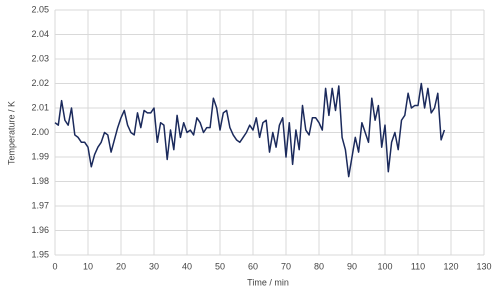  I want to click on y-tick-label: 1.96, so click(40, 230).